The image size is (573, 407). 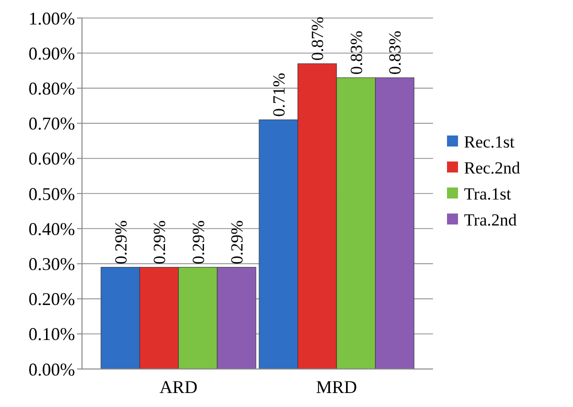 I want to click on data-label: 0.87%, so click(x=318, y=38).